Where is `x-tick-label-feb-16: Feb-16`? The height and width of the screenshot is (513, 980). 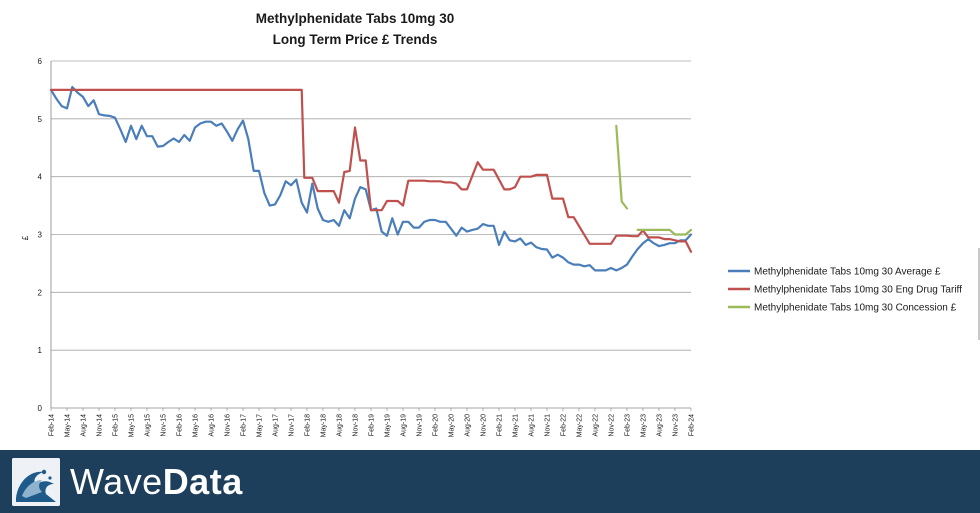 x-tick-label-feb-16: Feb-16 is located at coordinates (180, 425).